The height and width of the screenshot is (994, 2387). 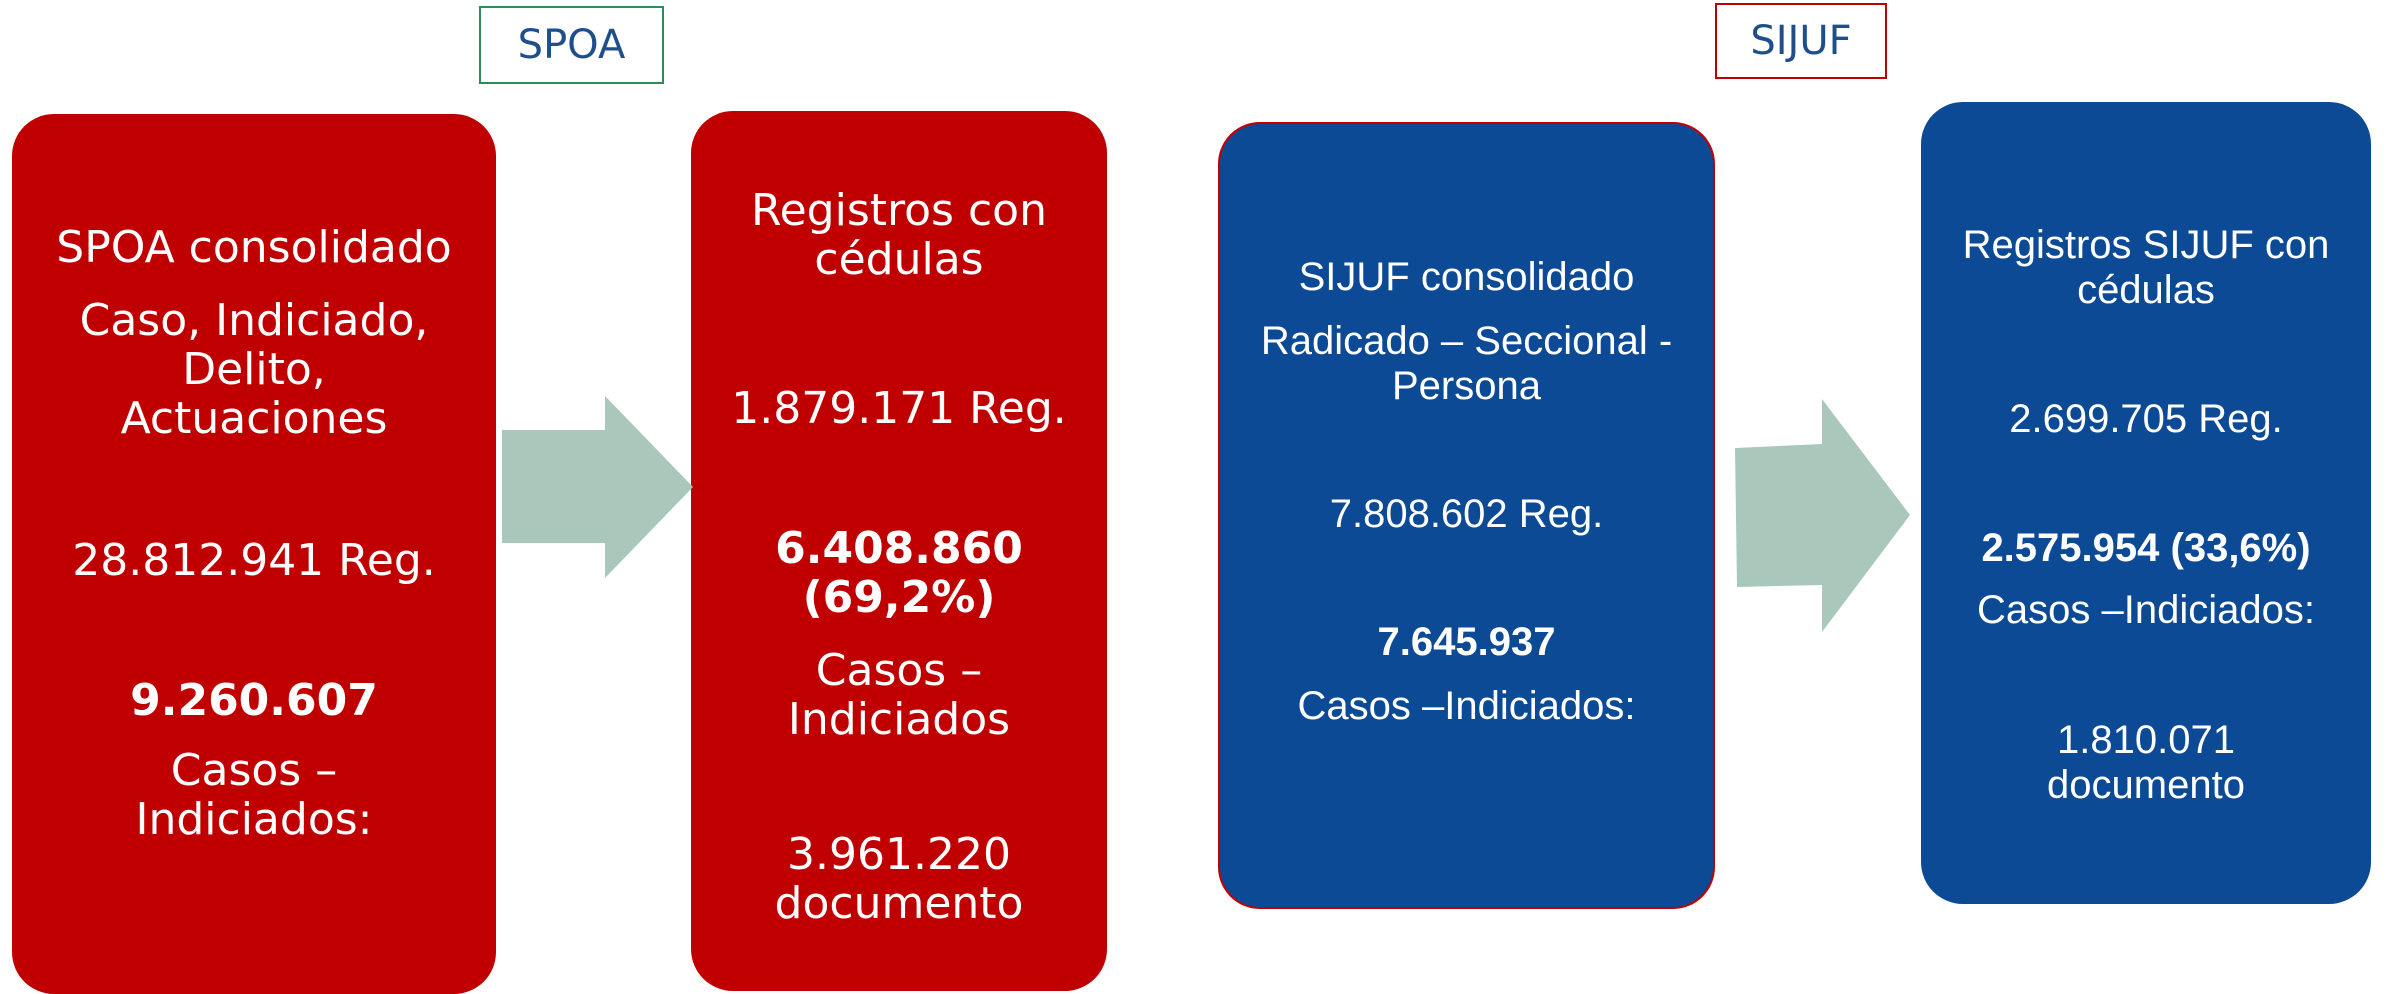 I want to click on box-documents: 3.961.220 documento, so click(x=899, y=879).